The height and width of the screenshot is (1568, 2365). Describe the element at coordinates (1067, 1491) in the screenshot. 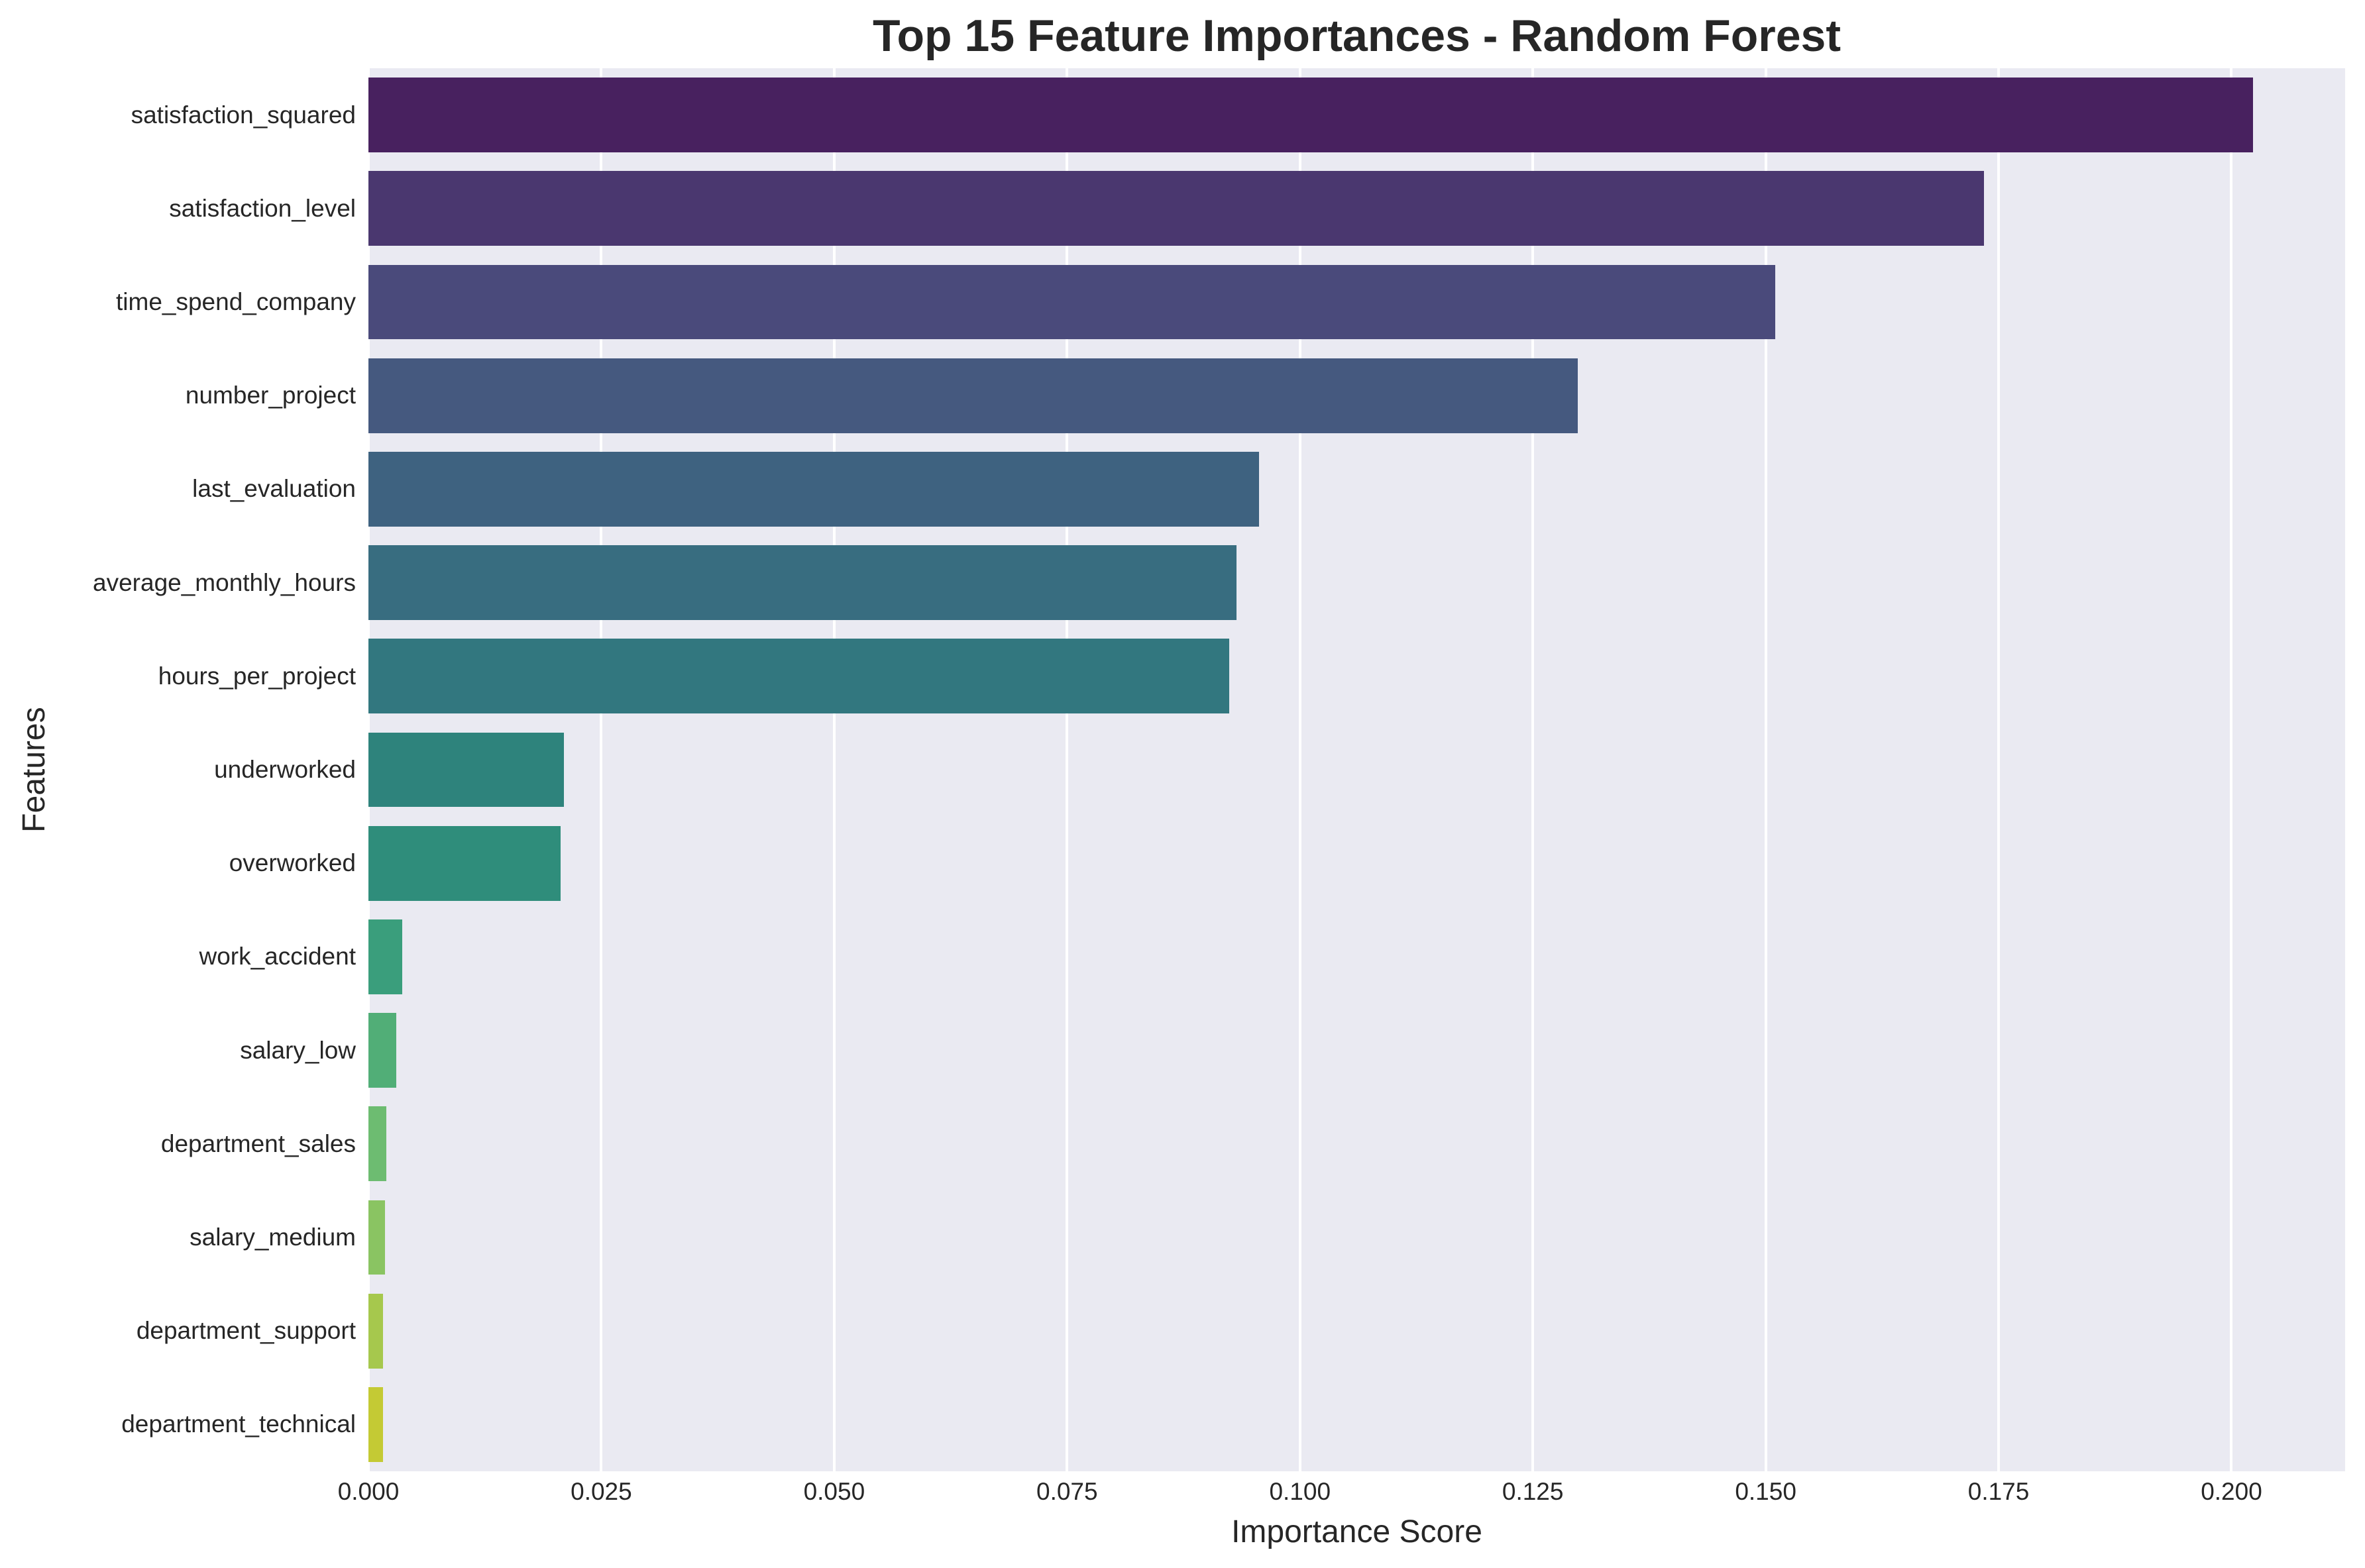

I see `x-tick-label: 0.075` at that location.